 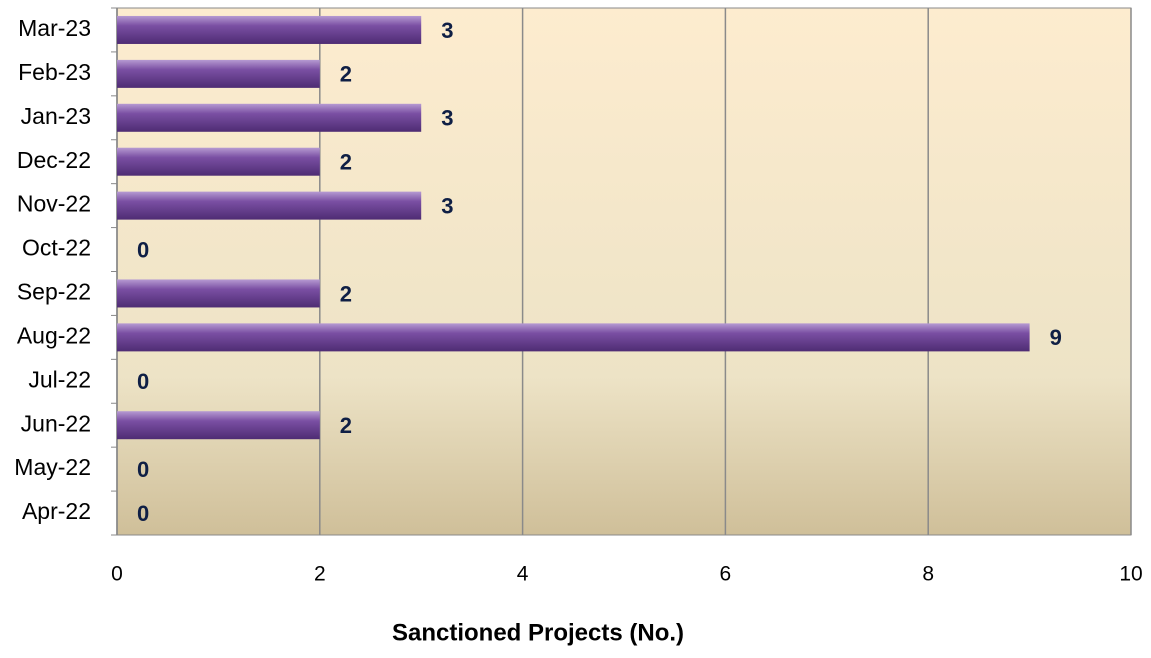 What do you see at coordinates (54, 204) in the screenshot?
I see `y-tick-label: Nov-22` at bounding box center [54, 204].